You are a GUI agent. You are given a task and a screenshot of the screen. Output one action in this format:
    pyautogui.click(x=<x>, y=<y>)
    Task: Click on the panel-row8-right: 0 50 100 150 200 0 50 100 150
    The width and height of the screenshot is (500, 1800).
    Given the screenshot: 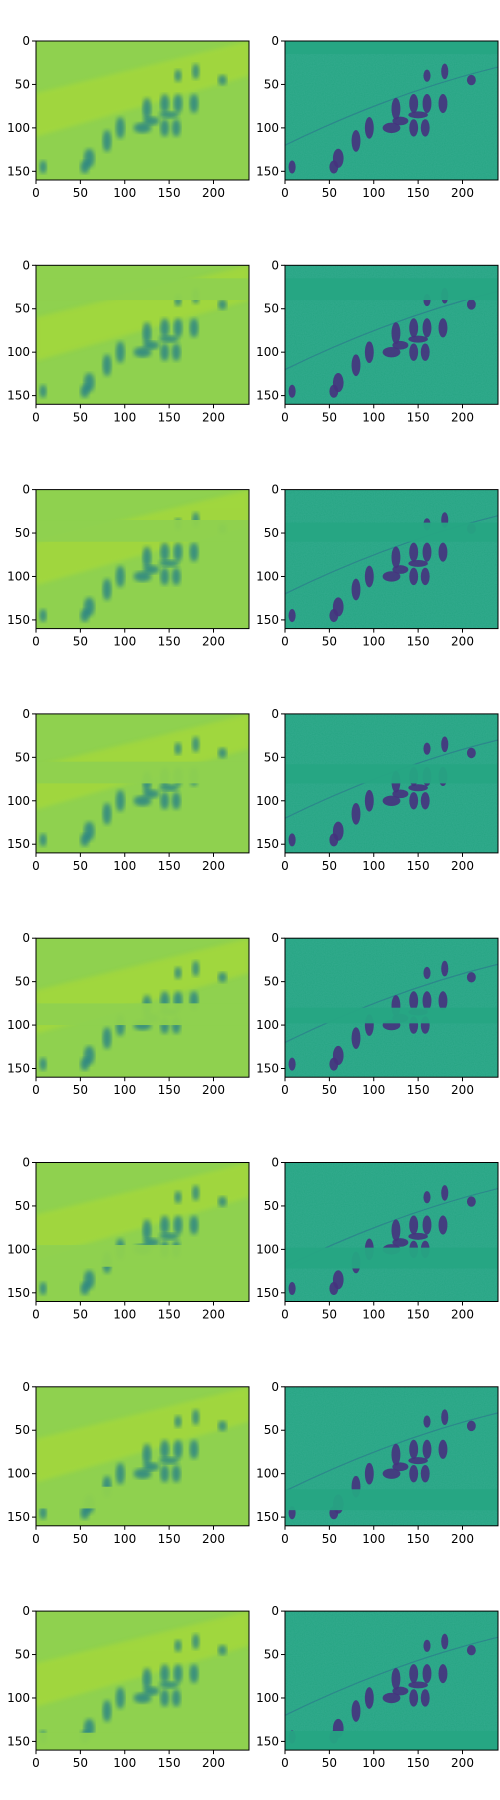 What is the action you would take?
    pyautogui.click(x=377, y=1687)
    